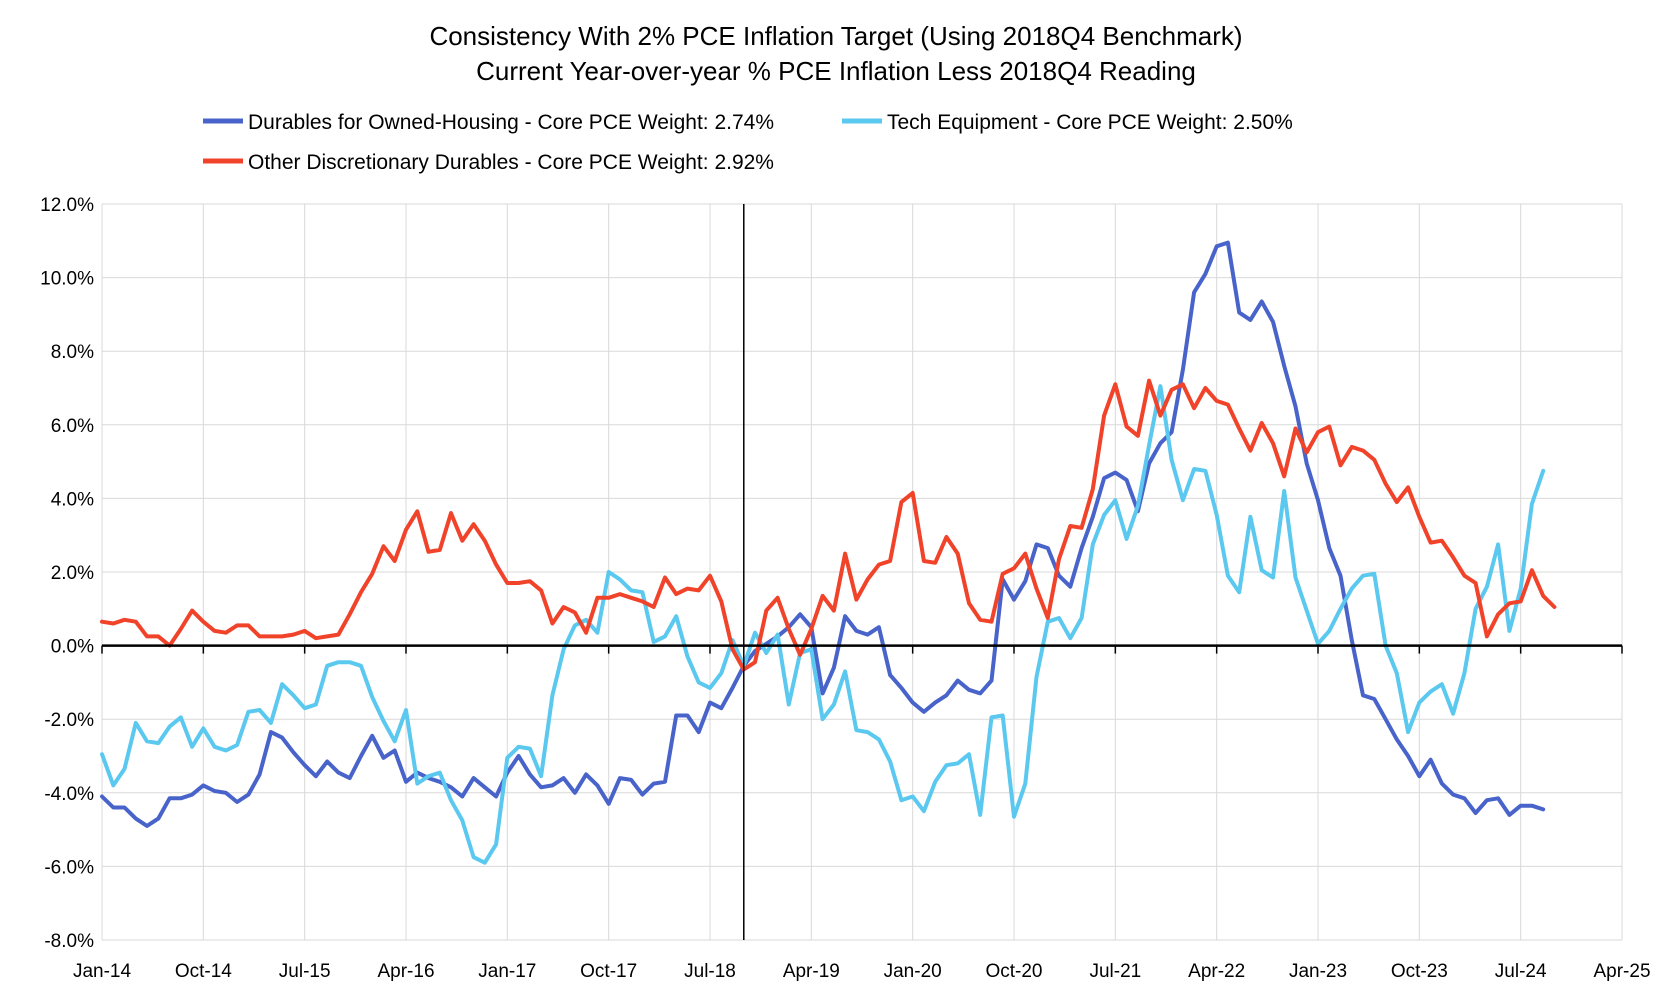 This screenshot has height=1002, width=1672. Describe the element at coordinates (67, 279) in the screenshot. I see `y-tick-label: 10.0%` at that location.